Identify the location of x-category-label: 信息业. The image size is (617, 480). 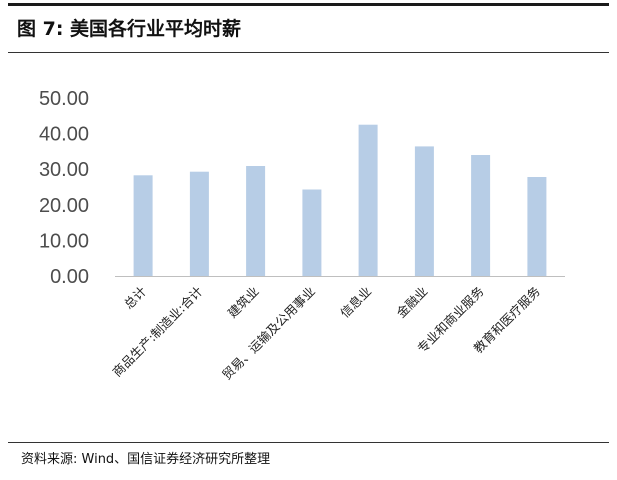
(355, 302).